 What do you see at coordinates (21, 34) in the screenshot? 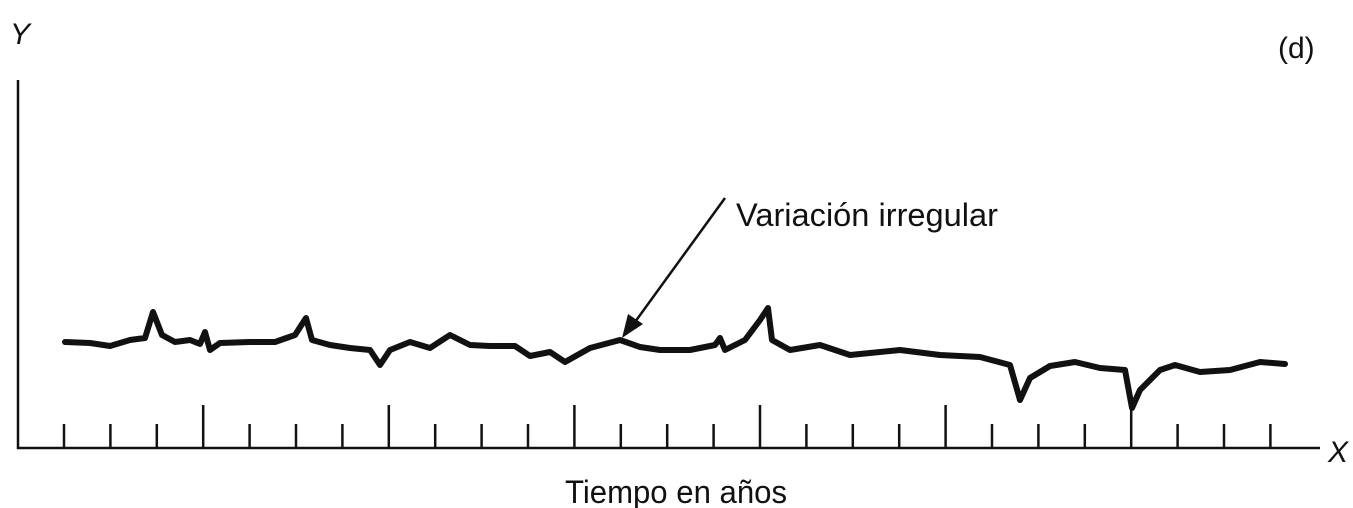
I see `y-axis-label: Y` at bounding box center [21, 34].